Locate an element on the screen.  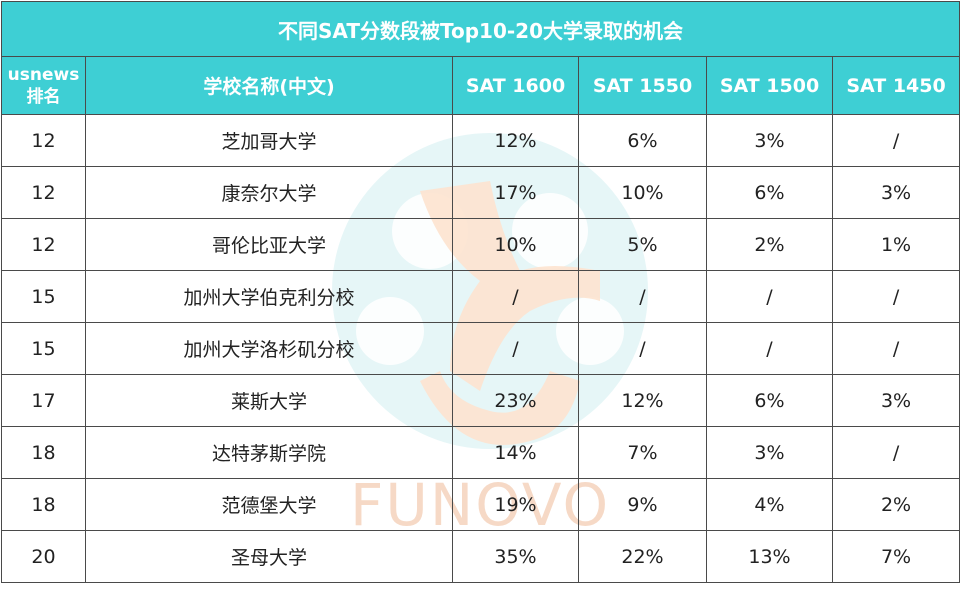
cell-sat1550: 22% is located at coordinates (642, 556).